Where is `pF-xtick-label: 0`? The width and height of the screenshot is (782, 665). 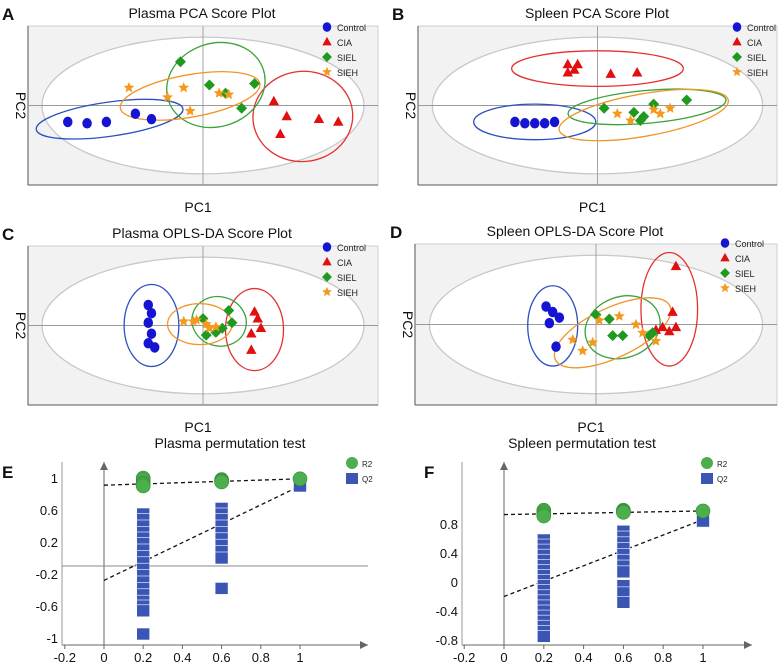 pF-xtick-label: 0 is located at coordinates (503, 657).